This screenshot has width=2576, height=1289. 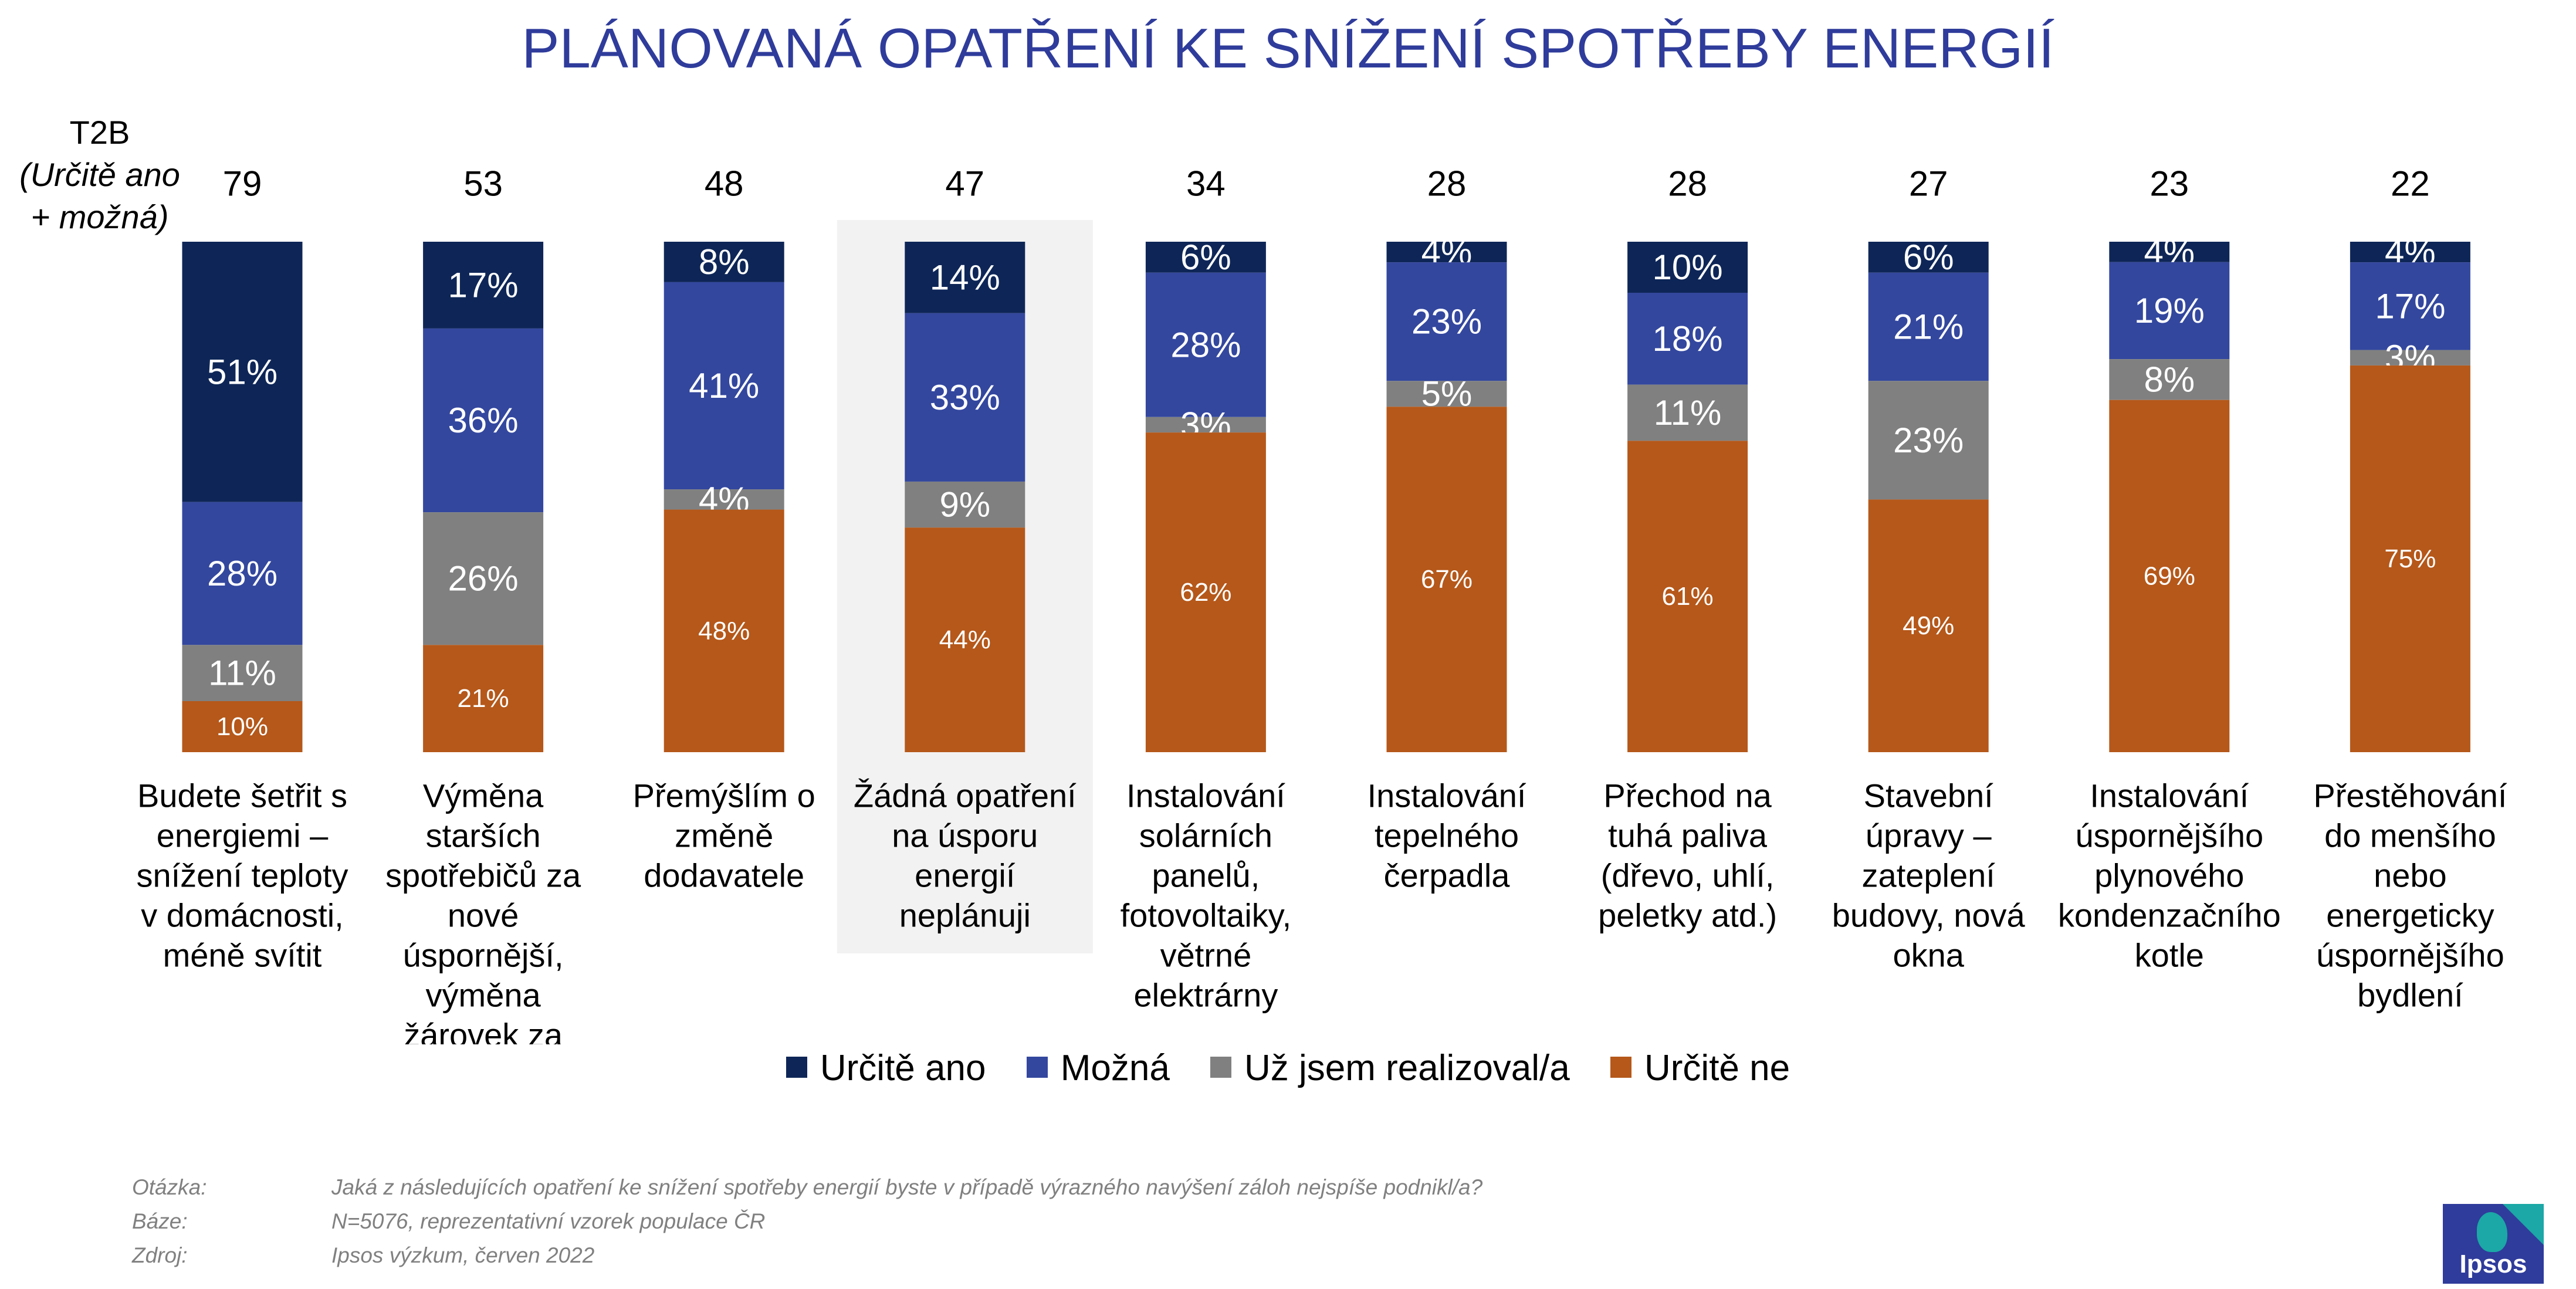 I want to click on category-label-9-line-3: plynového, so click(x=2169, y=875).